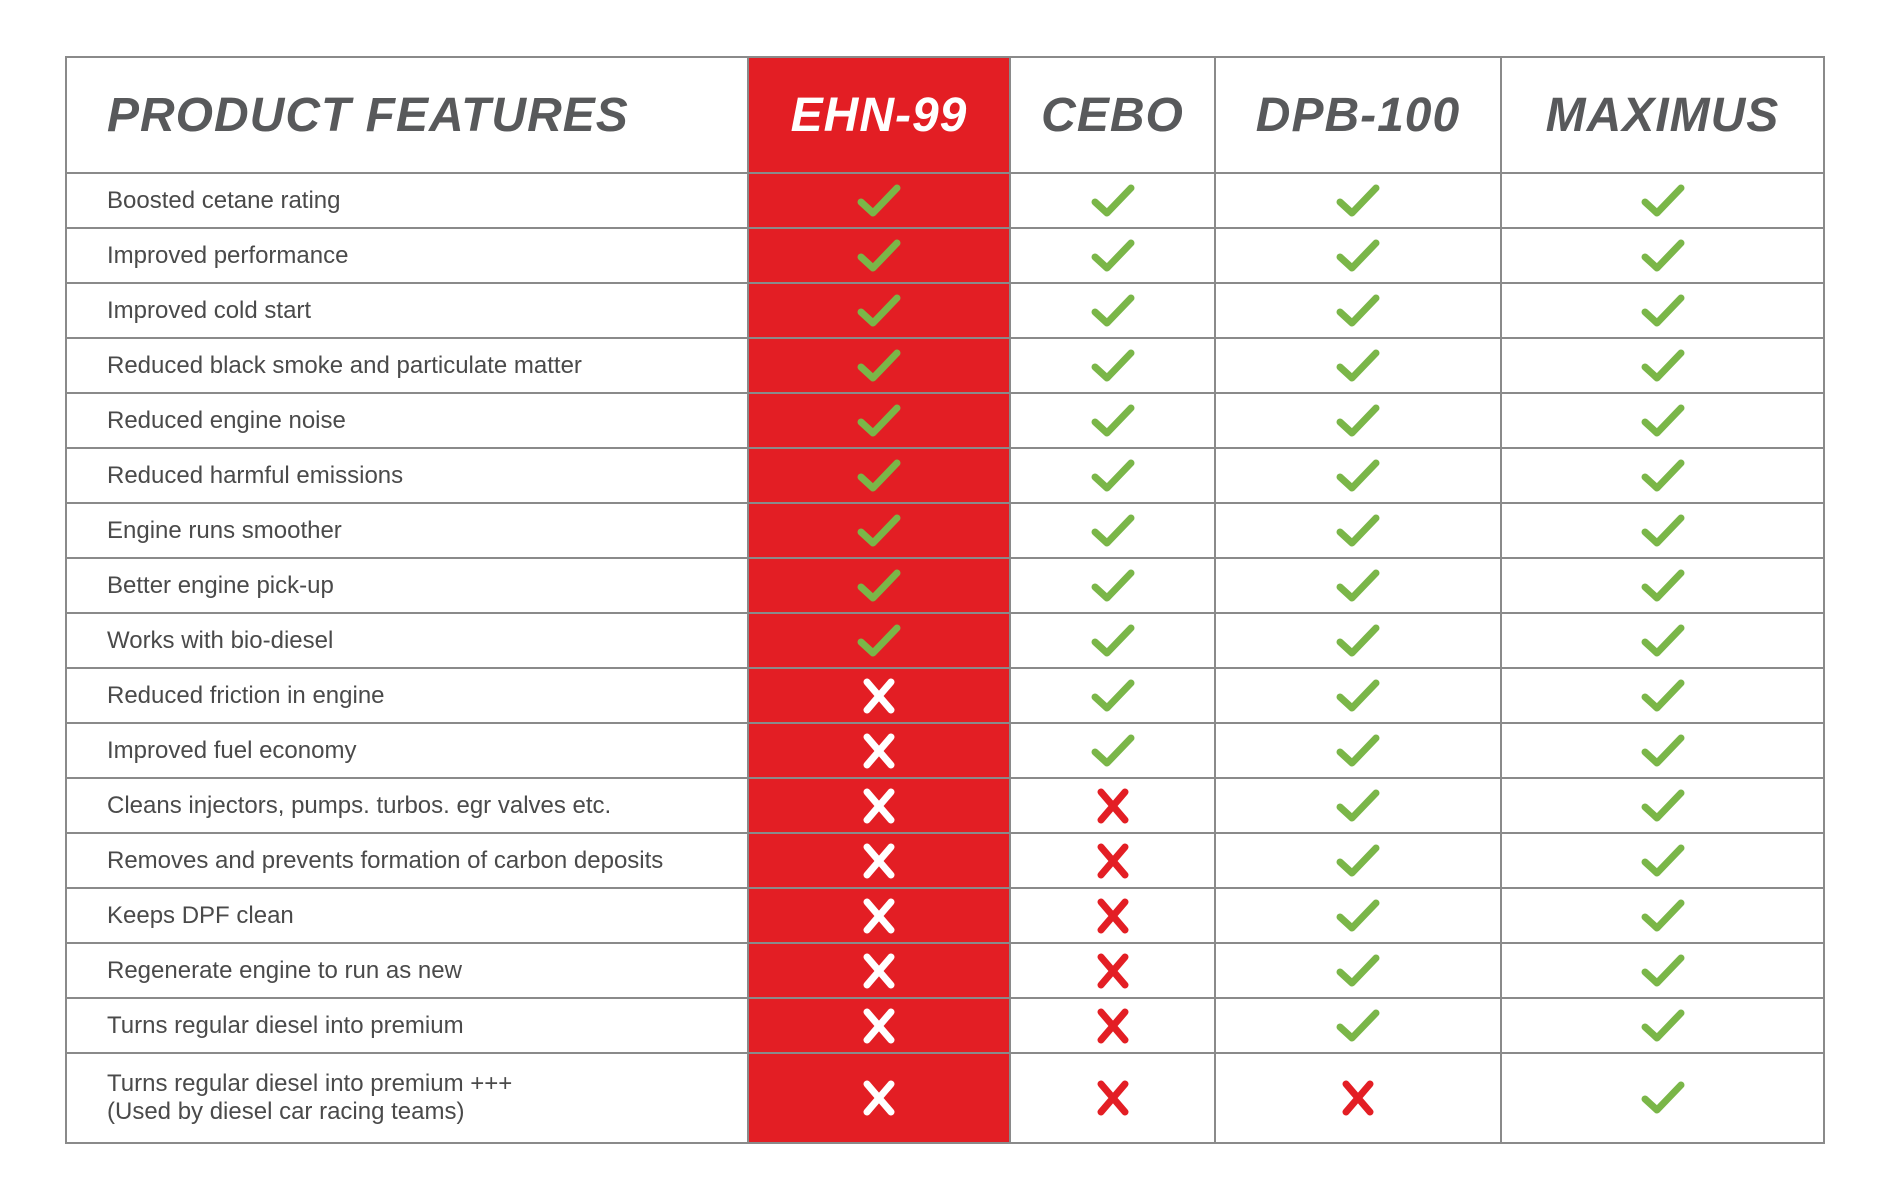 The image size is (1882, 1199). Describe the element at coordinates (407, 310) in the screenshot. I see `feature-cell: Improved cold start` at that location.